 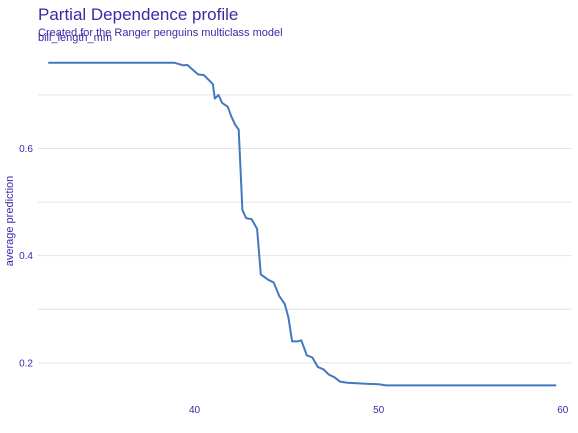 What do you see at coordinates (379, 410) in the screenshot?
I see `x-tick-label: 50` at bounding box center [379, 410].